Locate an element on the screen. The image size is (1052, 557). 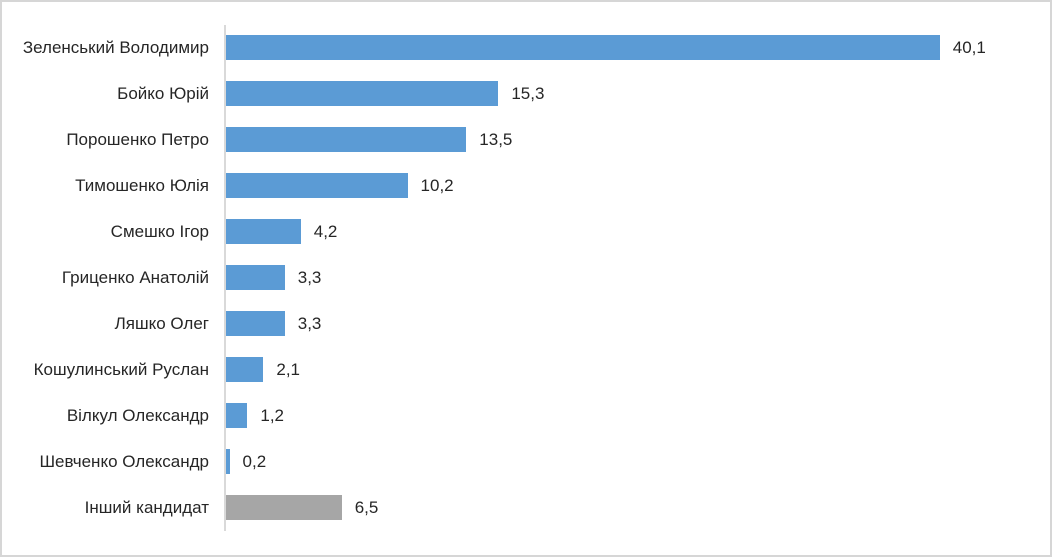
chart-row: Смешко Ігор 4,2 is located at coordinates (526, 232).